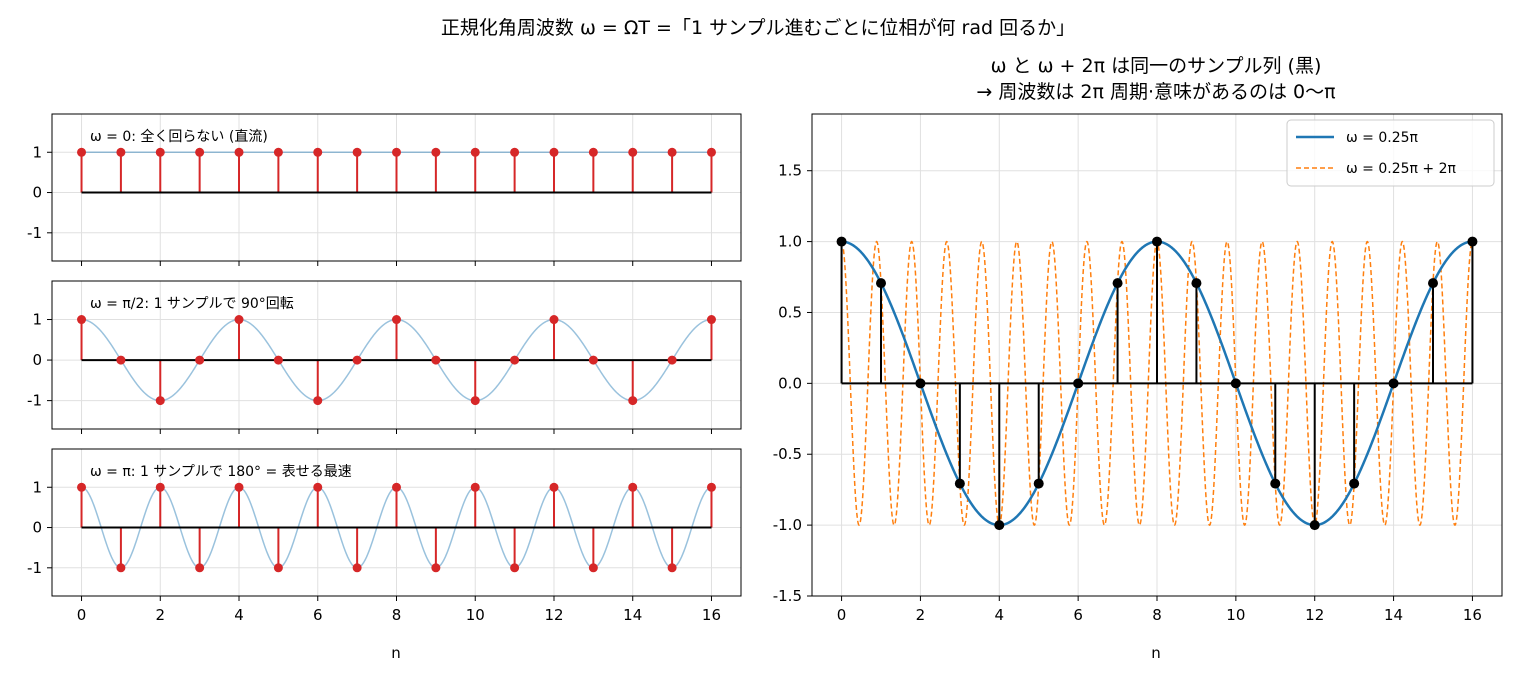 This screenshot has width=1517, height=677. Describe the element at coordinates (1000, 615) in the screenshot. I see `aliasing-xtick-label-2: 4` at that location.